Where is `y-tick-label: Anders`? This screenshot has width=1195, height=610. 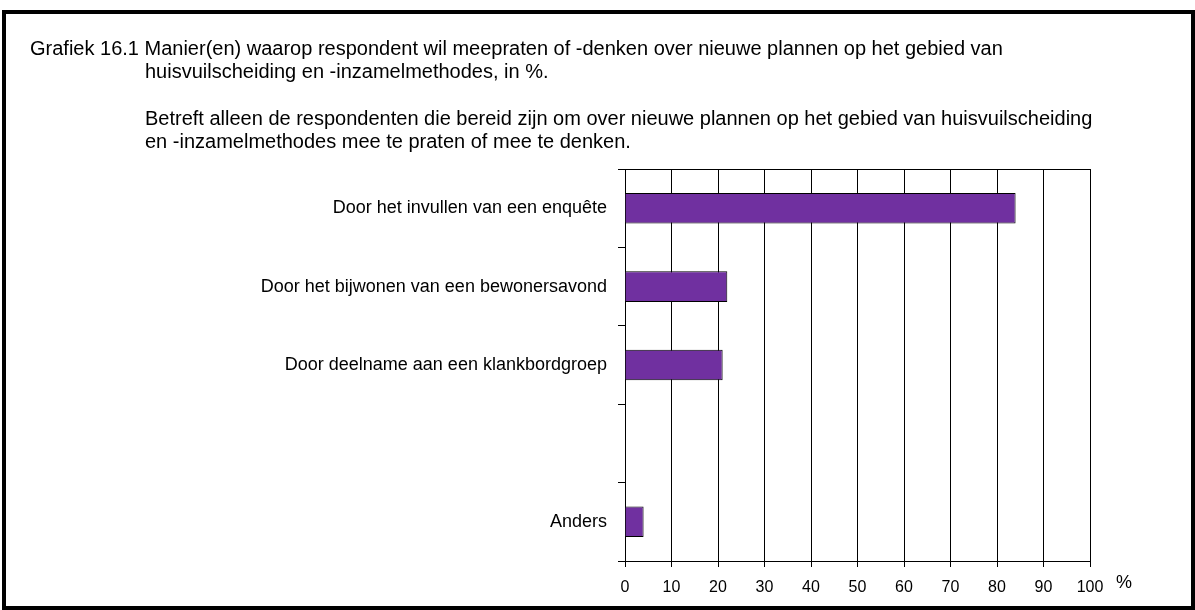
y-tick-label: Anders is located at coordinates (578, 520).